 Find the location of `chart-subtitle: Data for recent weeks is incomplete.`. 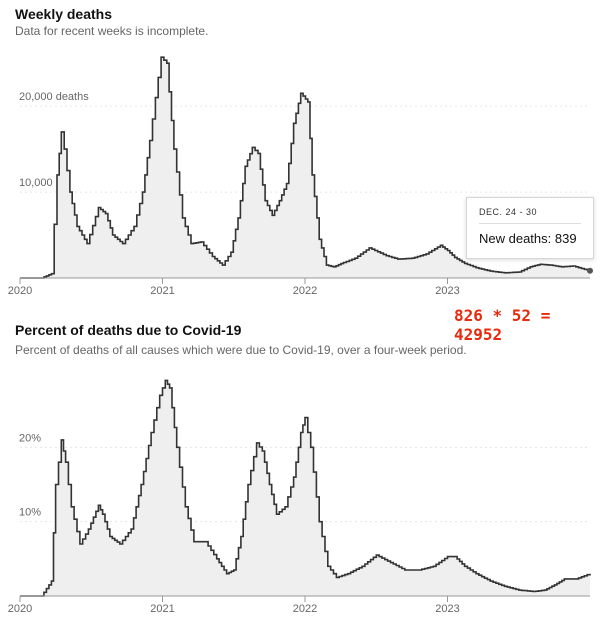

chart-subtitle: Data for recent weeks is incomplete. is located at coordinates (112, 31).